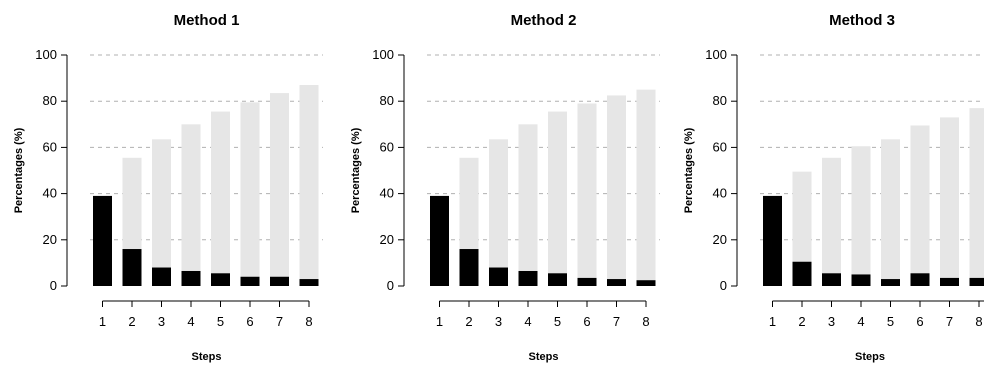  What do you see at coordinates (862, 20) in the screenshot?
I see `chart-title: Method 3` at bounding box center [862, 20].